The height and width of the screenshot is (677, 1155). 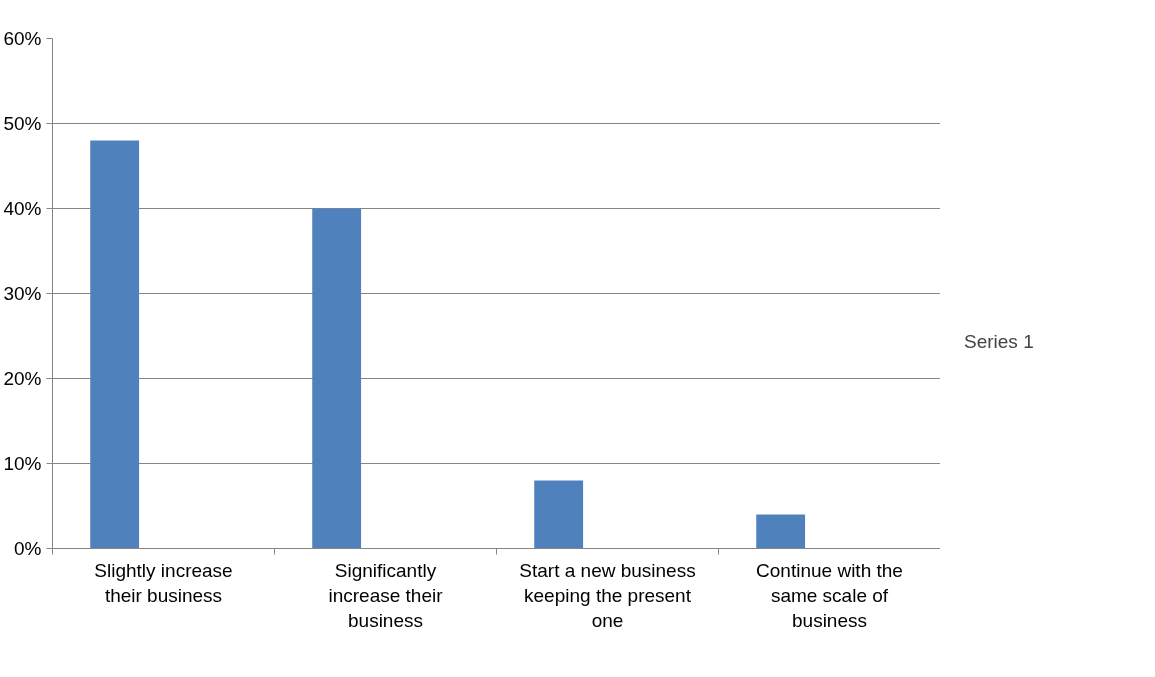 What do you see at coordinates (386, 595) in the screenshot?
I see `x-tick-label: Significantly increase their business` at bounding box center [386, 595].